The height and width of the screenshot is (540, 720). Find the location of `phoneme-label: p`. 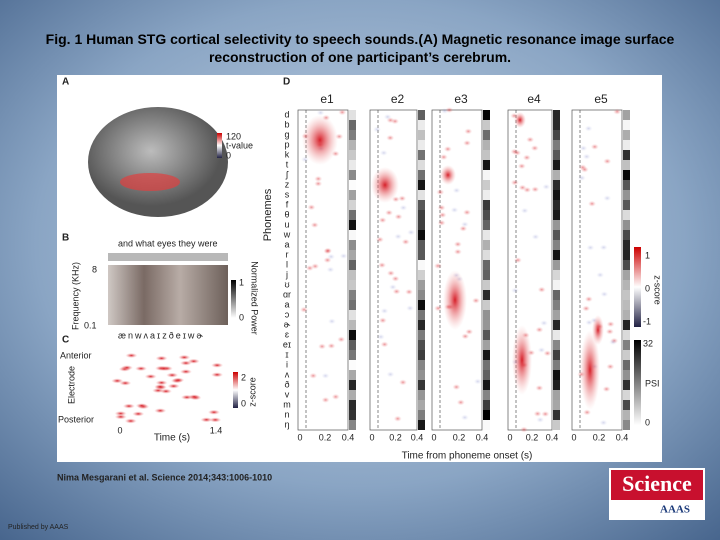

phoneme-label: p is located at coordinates (286, 144).